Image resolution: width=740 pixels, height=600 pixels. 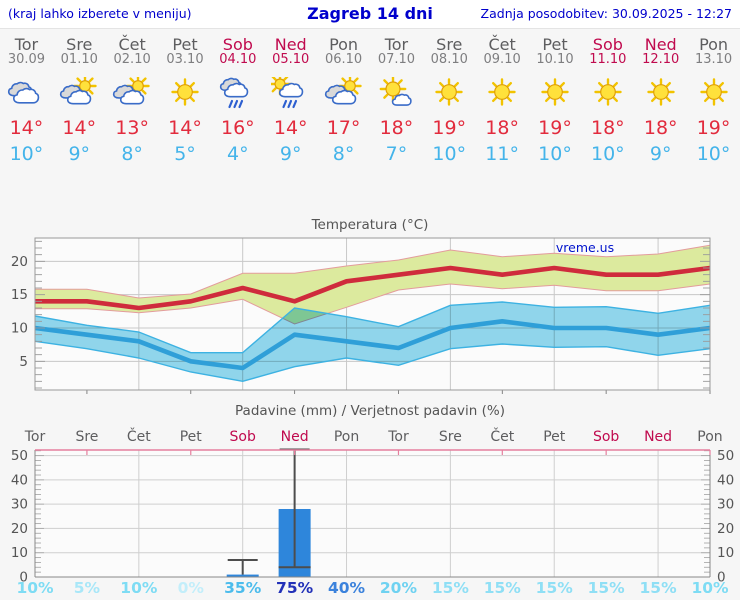 What do you see at coordinates (396, 154) in the screenshot?
I see `low-temp: 7°` at bounding box center [396, 154].